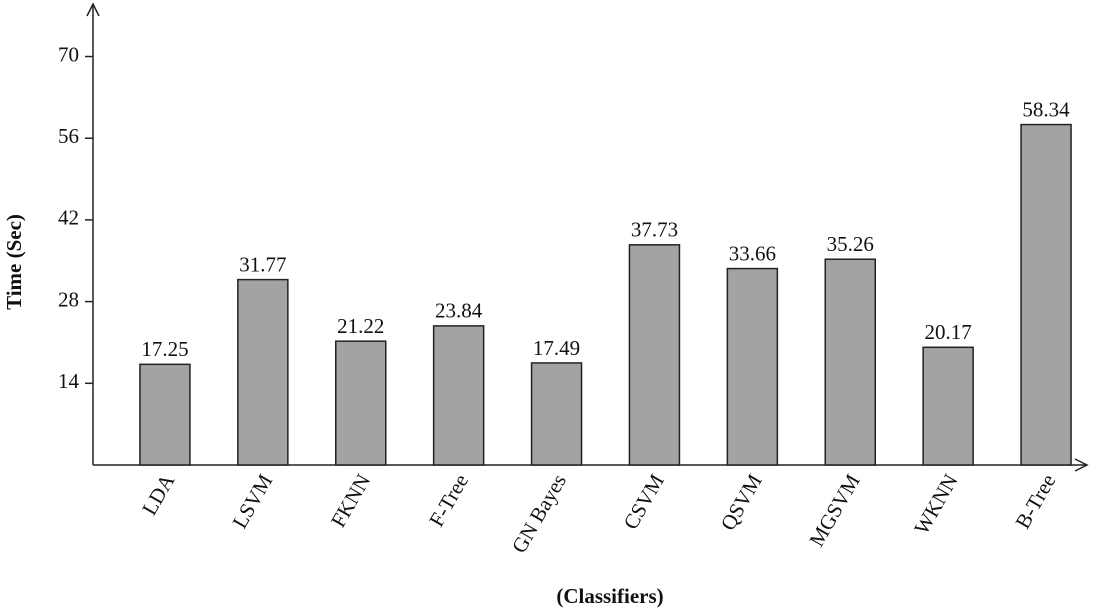 The image size is (1105, 614). Describe the element at coordinates (948, 332) in the screenshot. I see `value-label: 20.17` at that location.